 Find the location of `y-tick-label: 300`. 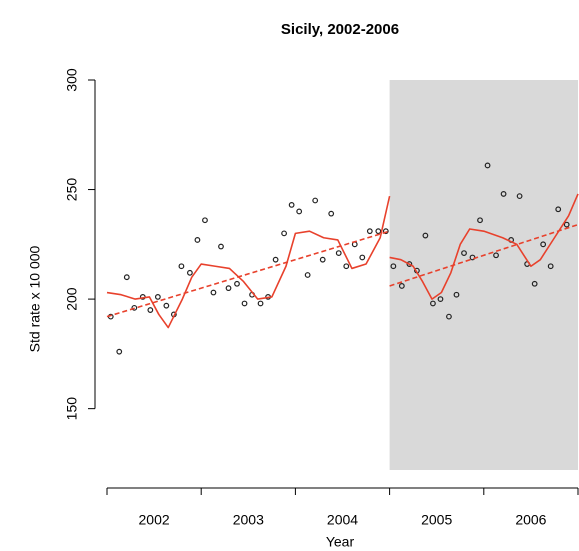

y-tick-label: 300 is located at coordinates (72, 80).